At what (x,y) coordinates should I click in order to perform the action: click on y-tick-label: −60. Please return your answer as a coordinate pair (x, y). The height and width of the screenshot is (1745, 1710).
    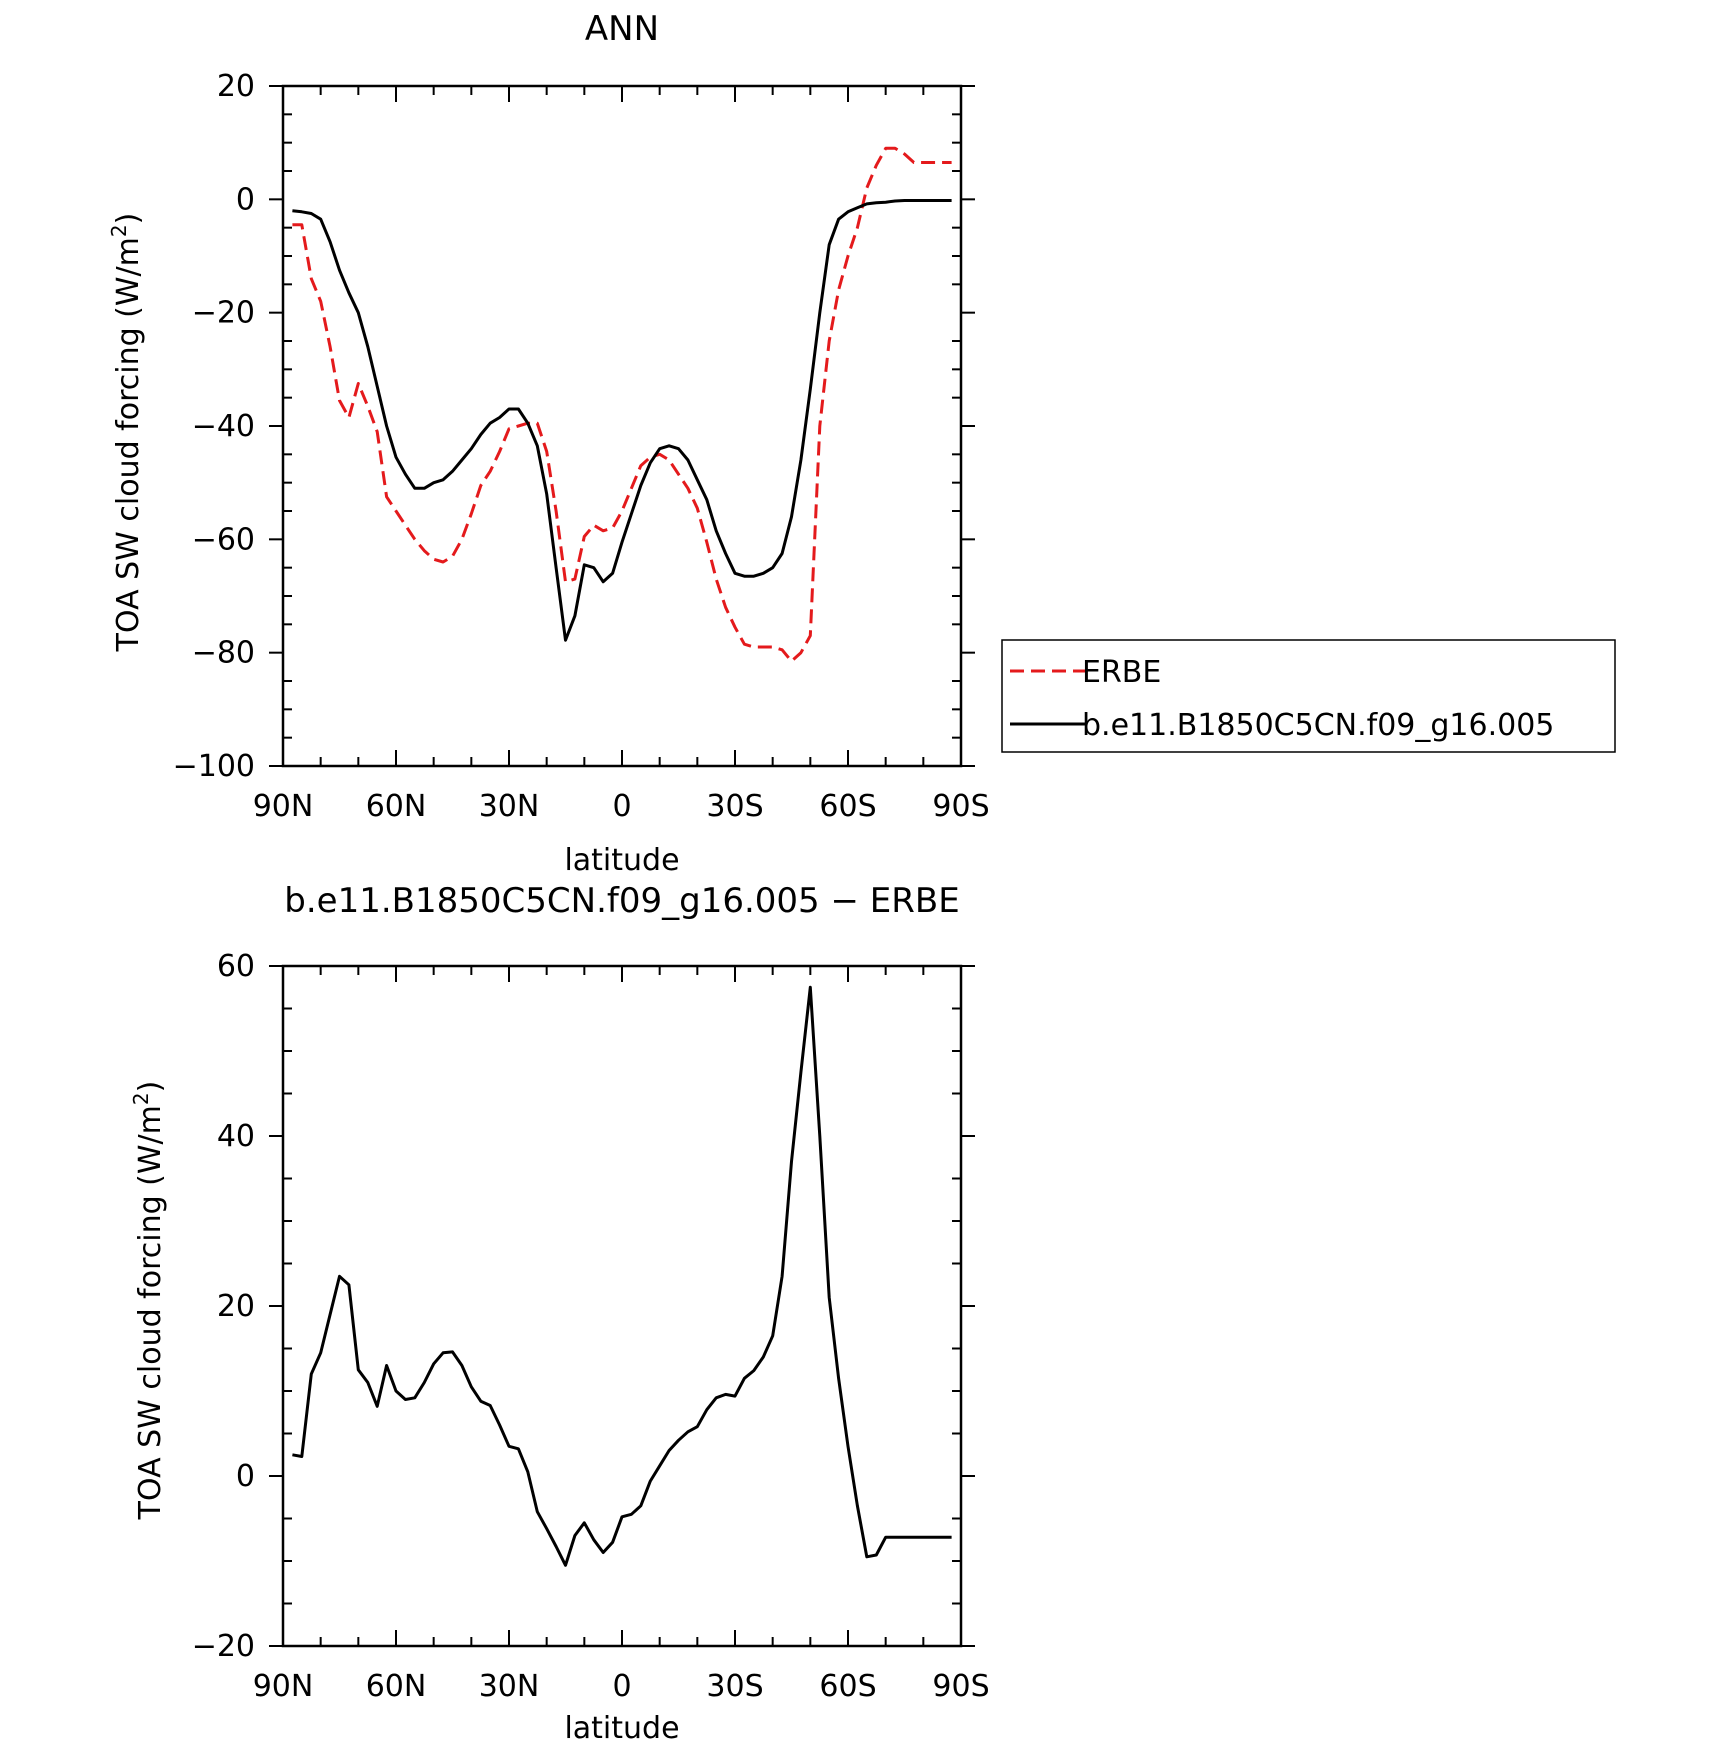
    Looking at the image, I should click on (223, 539).